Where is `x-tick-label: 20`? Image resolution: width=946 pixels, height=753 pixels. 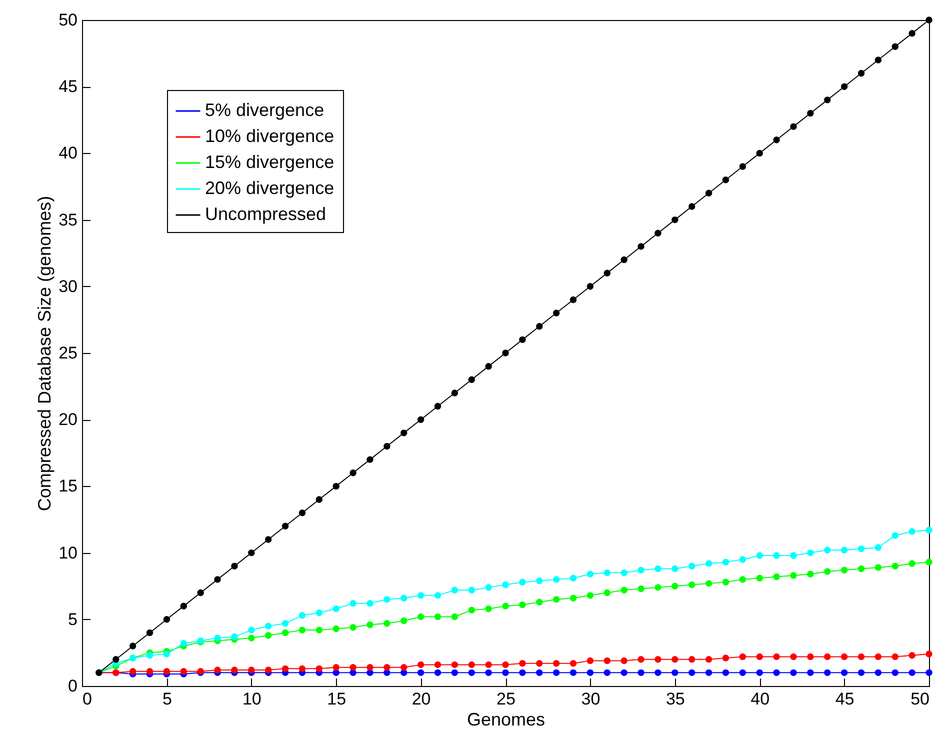
x-tick-label: 20 is located at coordinates (421, 699).